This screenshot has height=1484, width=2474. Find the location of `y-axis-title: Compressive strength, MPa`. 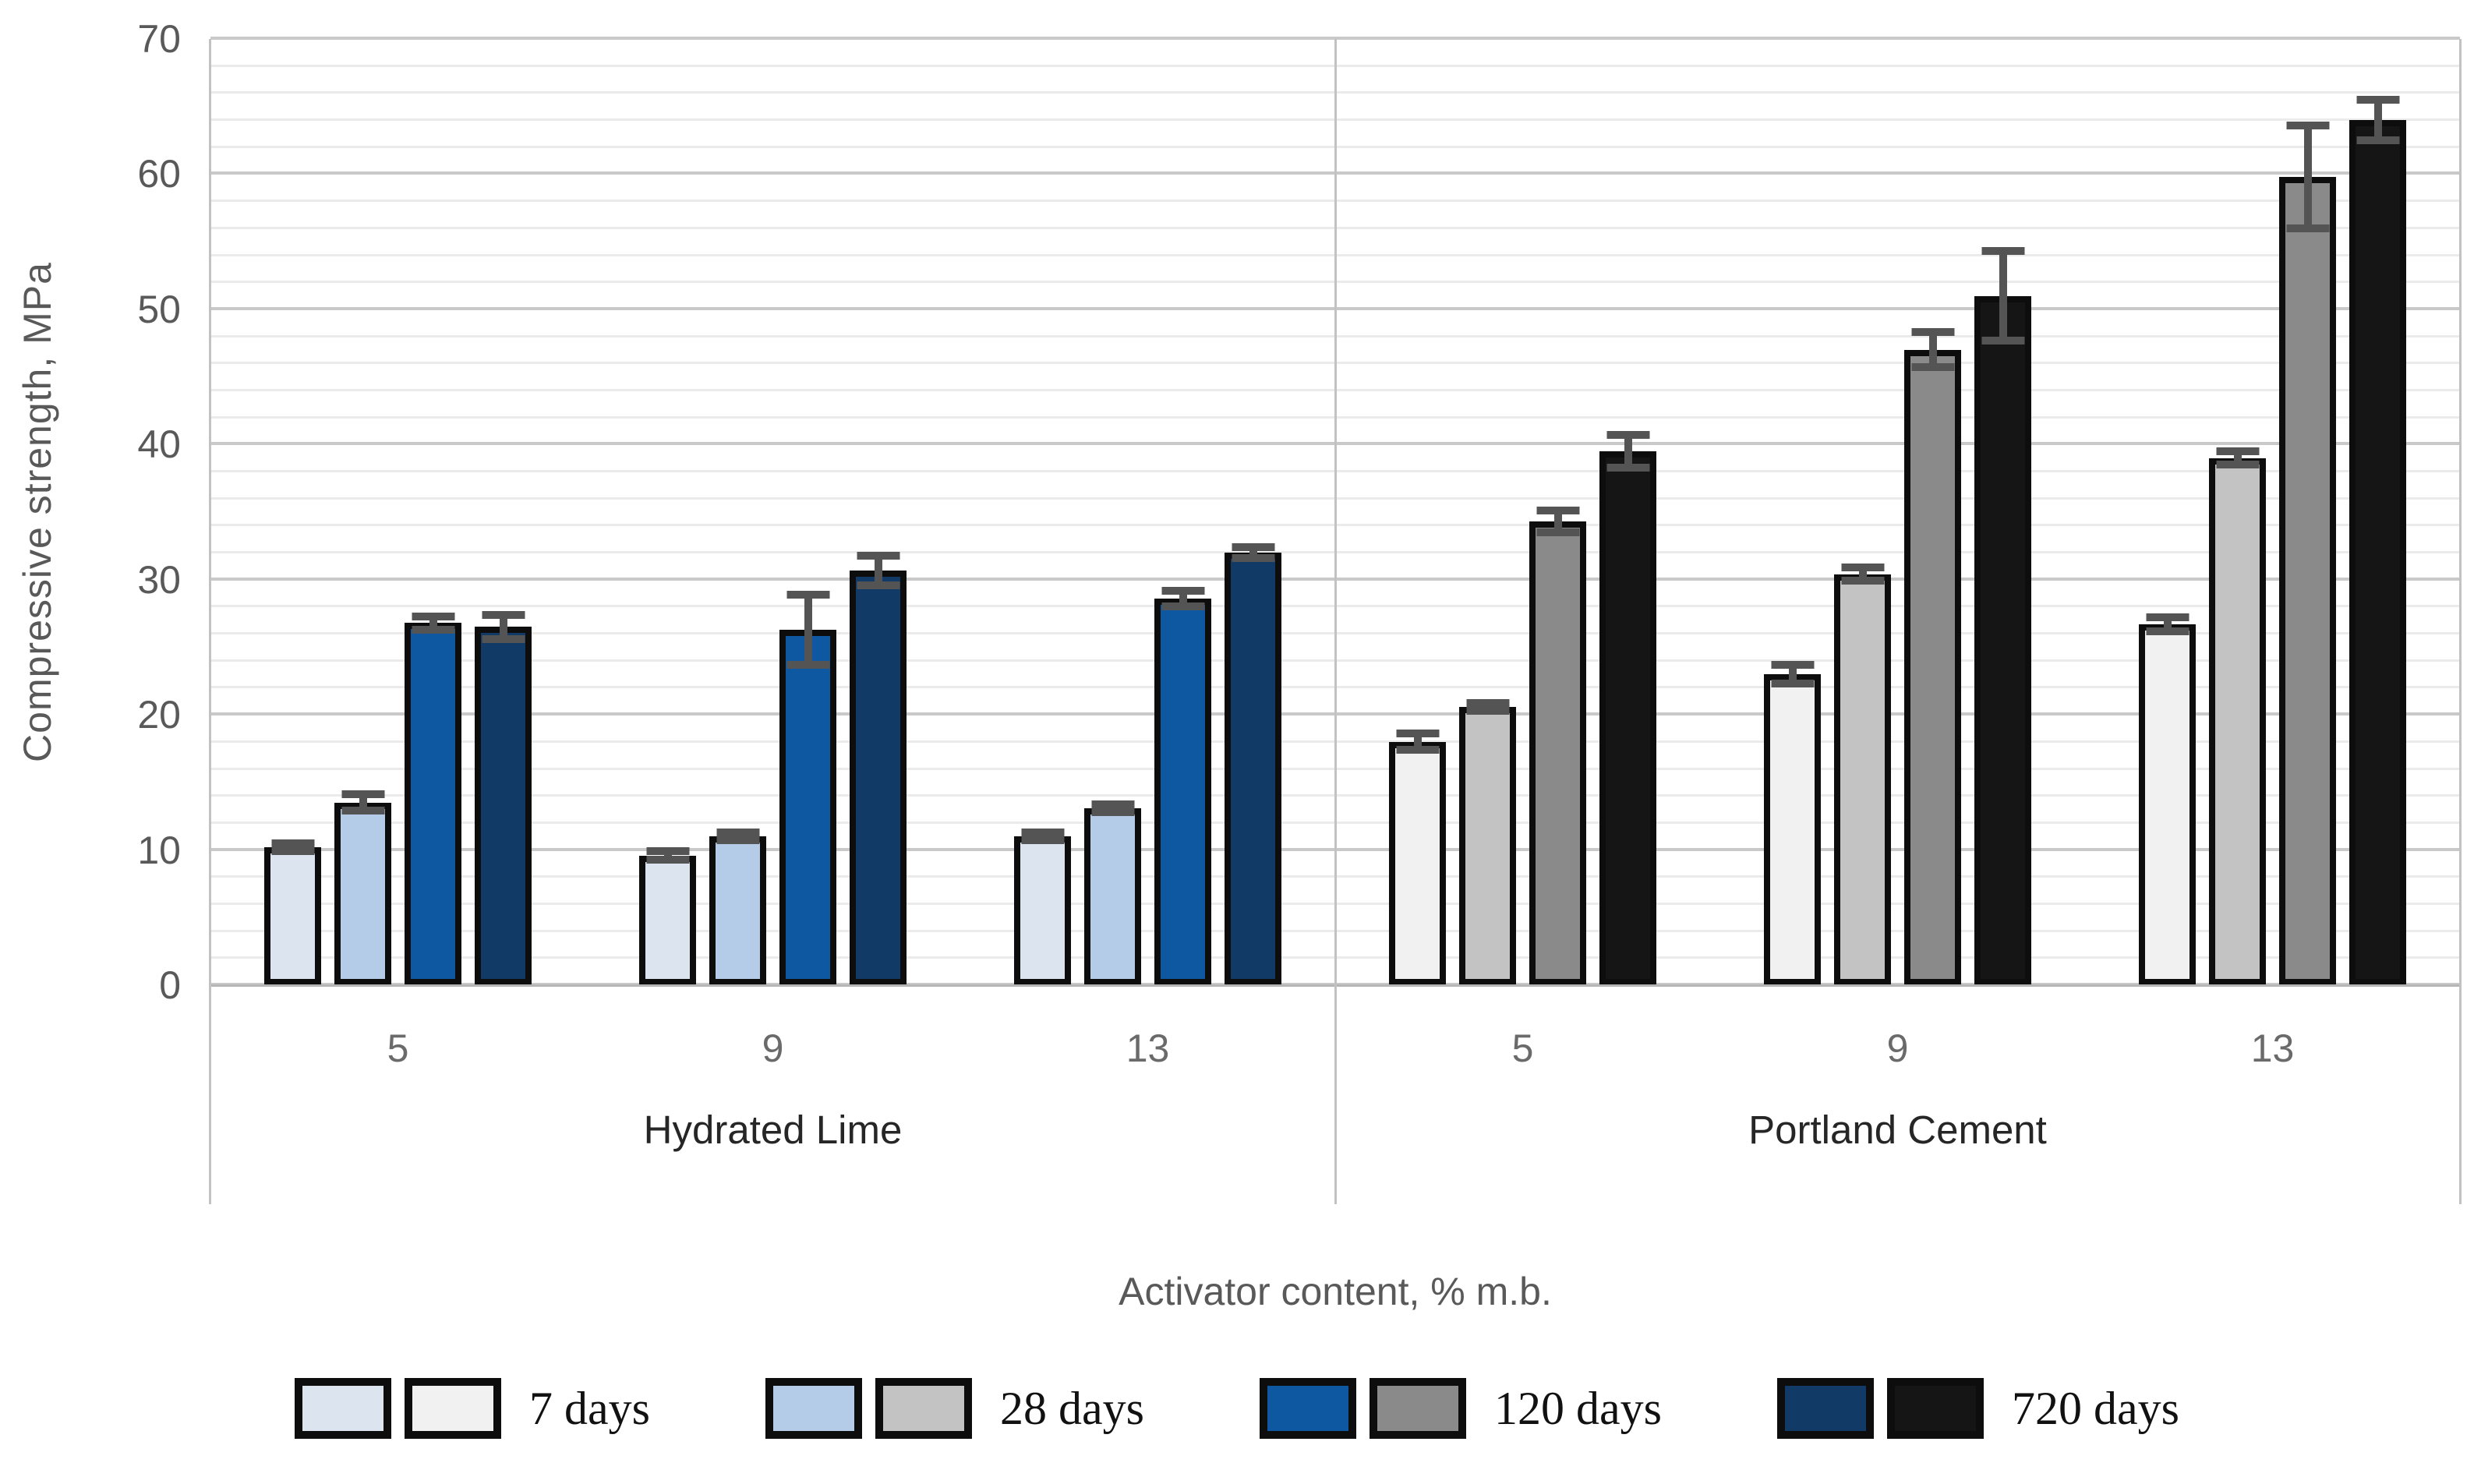

y-axis-title: Compressive strength, MPa is located at coordinates (37, 512).